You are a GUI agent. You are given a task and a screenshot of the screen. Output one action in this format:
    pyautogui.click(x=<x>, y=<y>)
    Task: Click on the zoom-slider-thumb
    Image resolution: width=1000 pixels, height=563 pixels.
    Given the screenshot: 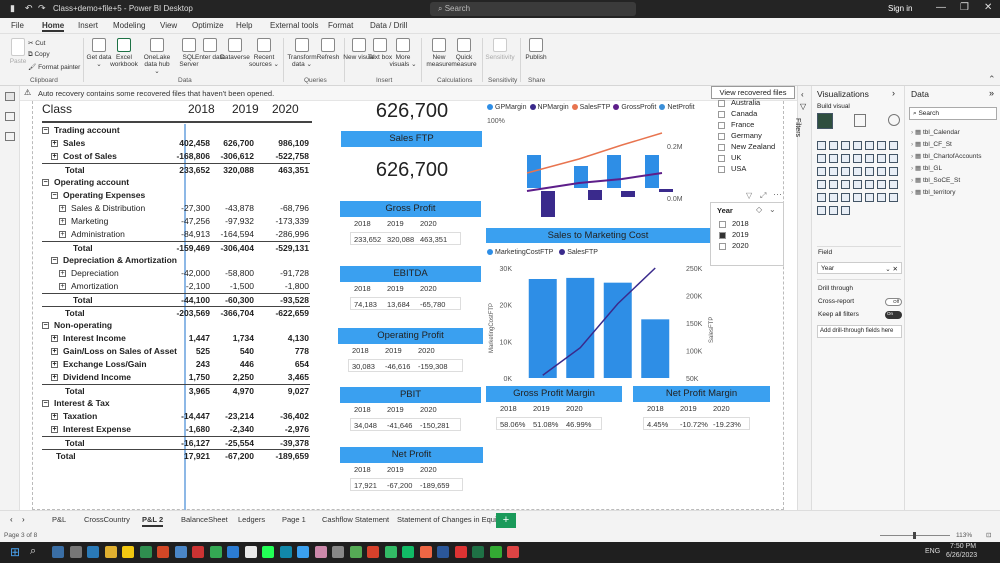 What is the action you would take?
    pyautogui.click(x=914, y=535)
    